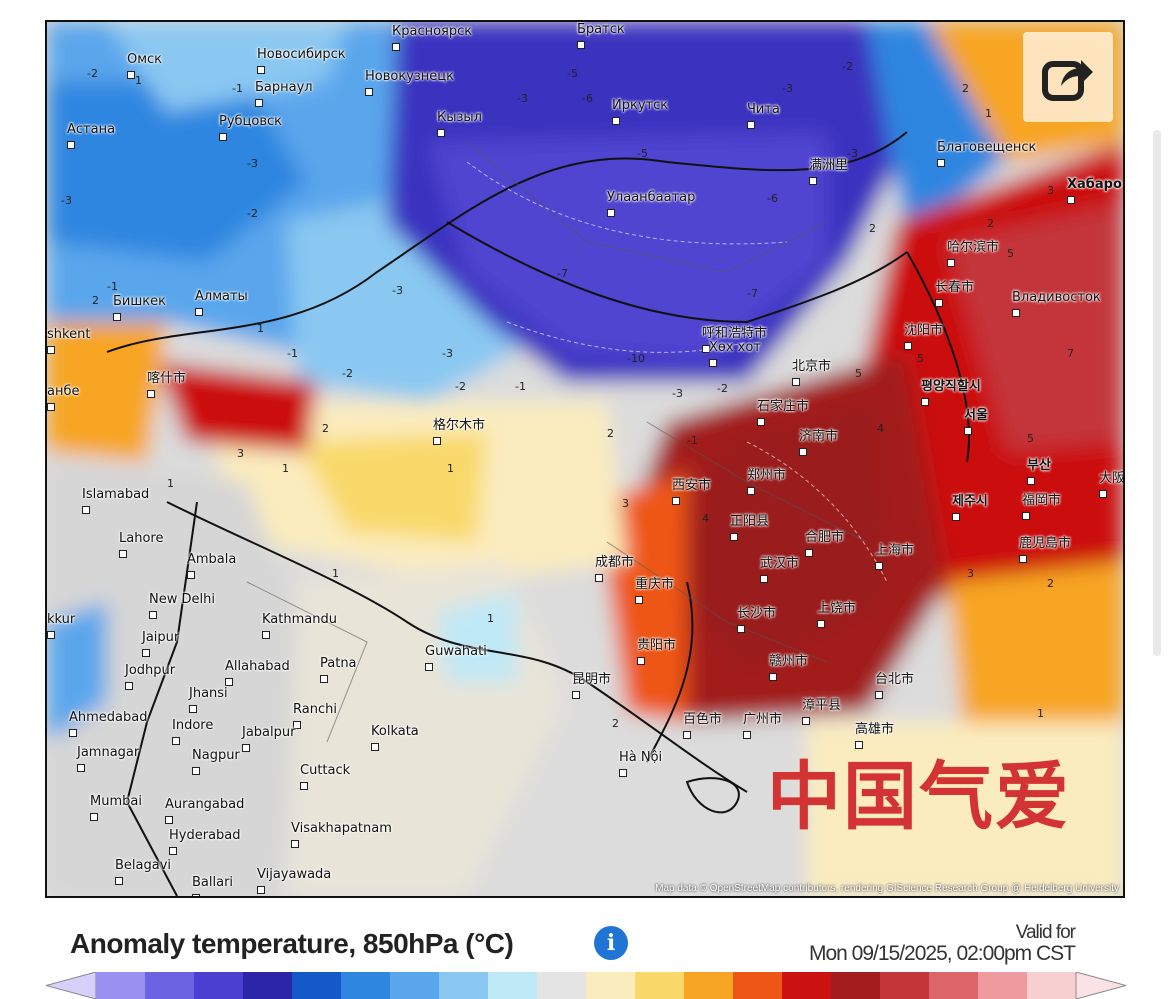  Describe the element at coordinates (205, 835) in the screenshot. I see `city-name: Hyderabad` at that location.